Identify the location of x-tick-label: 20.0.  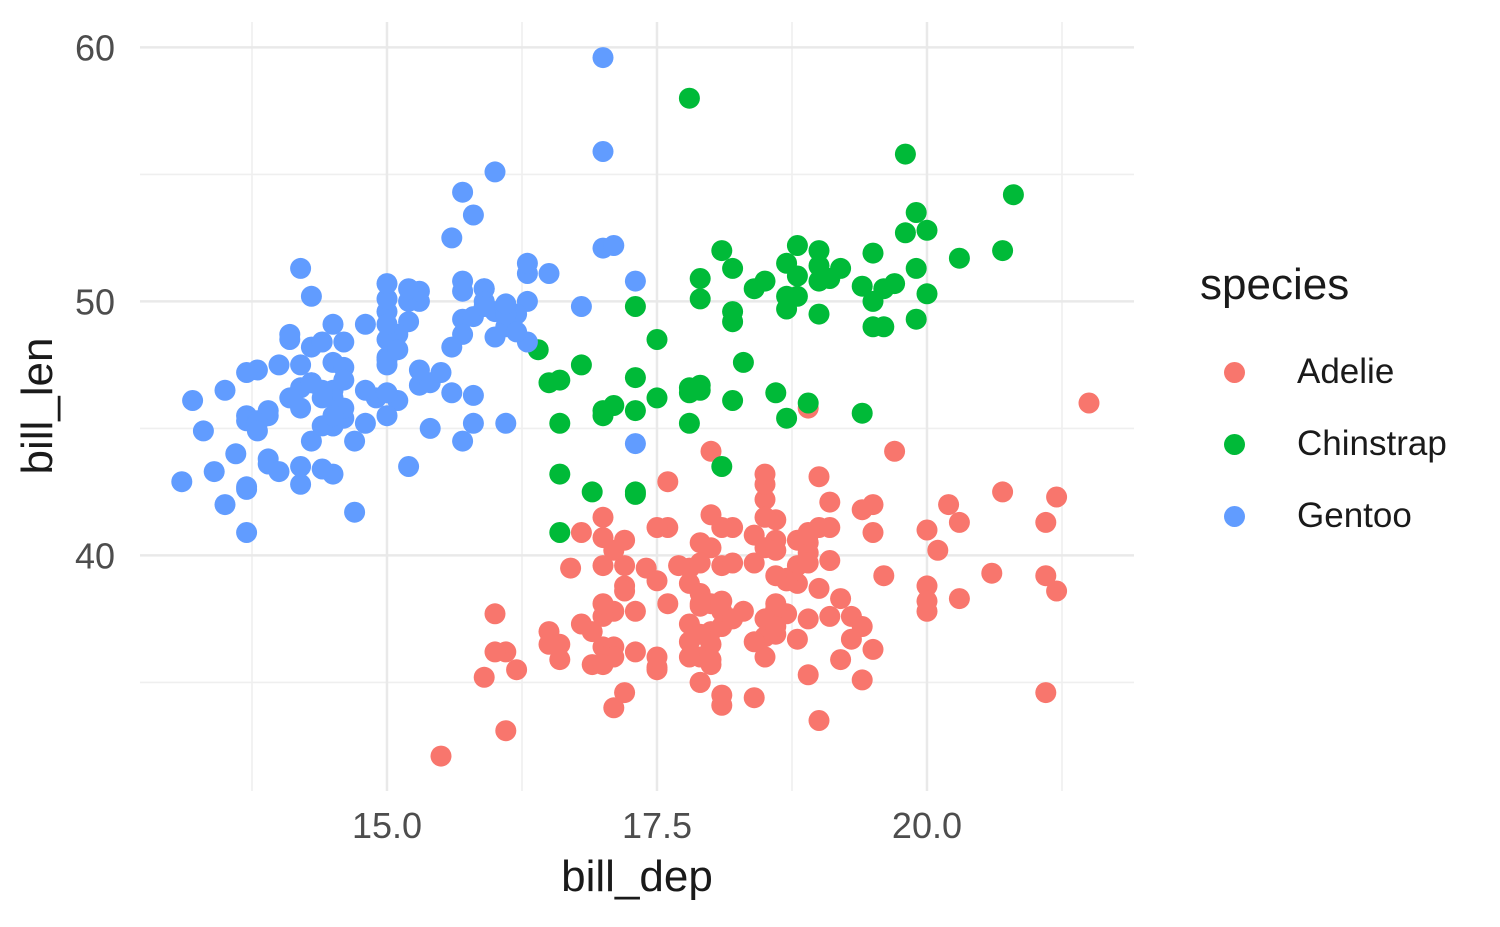
(927, 825).